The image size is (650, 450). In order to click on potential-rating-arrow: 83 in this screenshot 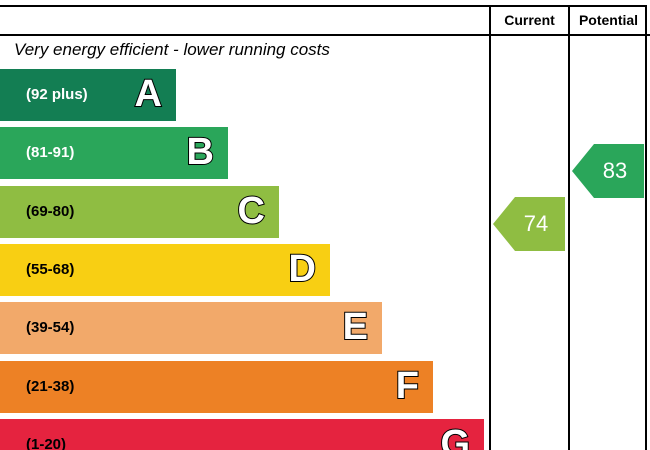, I will do `click(608, 171)`.